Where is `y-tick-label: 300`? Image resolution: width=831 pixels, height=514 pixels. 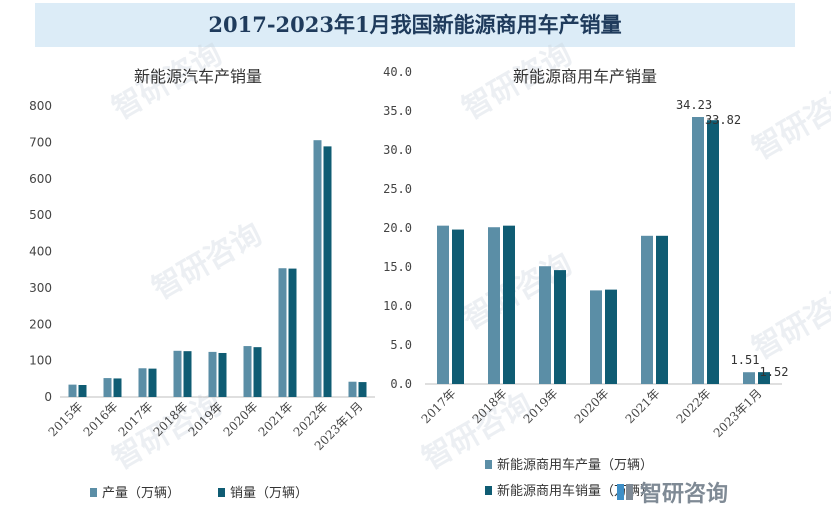
y-tick-label: 300 is located at coordinates (40, 288).